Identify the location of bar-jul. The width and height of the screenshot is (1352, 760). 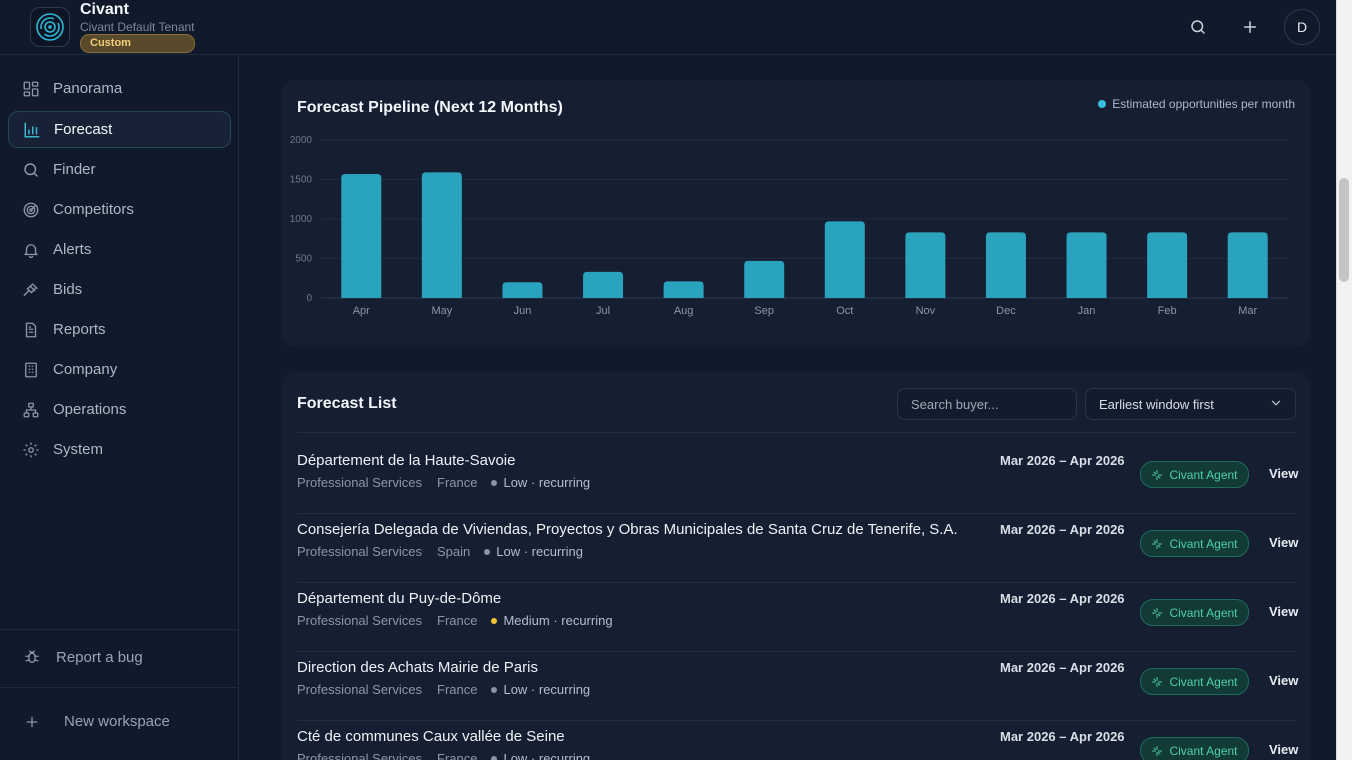
(603, 284).